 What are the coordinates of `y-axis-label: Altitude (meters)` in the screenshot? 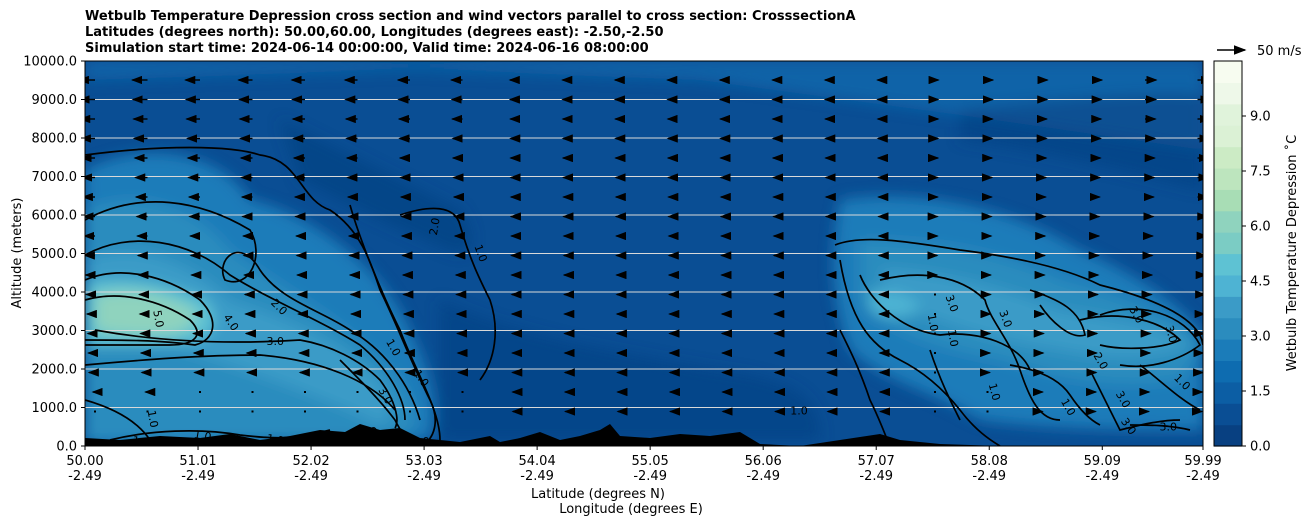 It's located at (17, 253).